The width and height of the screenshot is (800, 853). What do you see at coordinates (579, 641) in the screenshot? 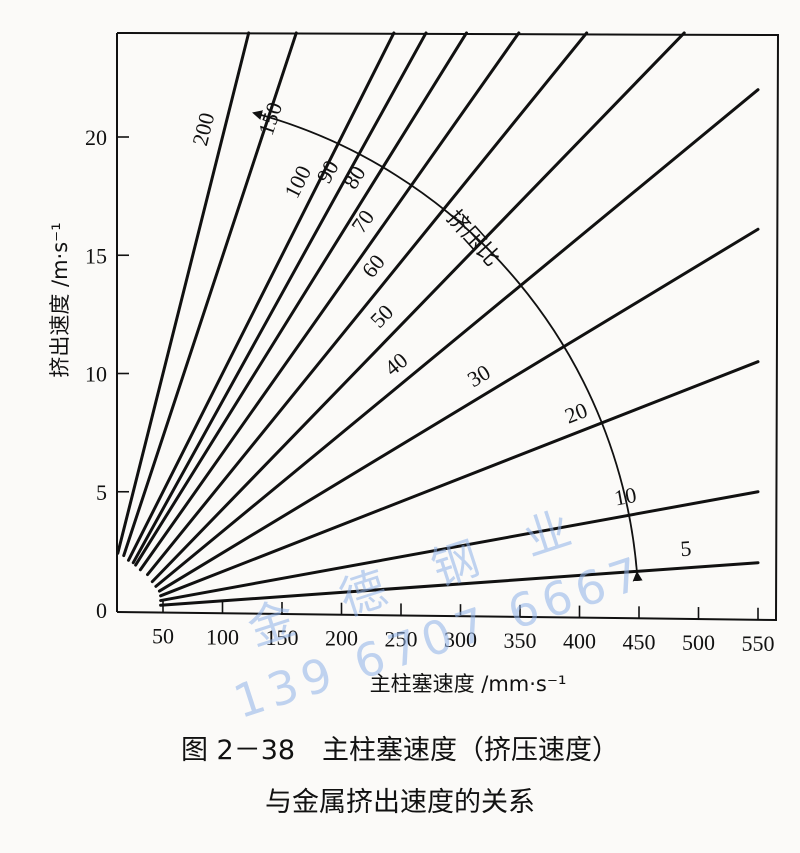
I see `x-tick-label: 400` at bounding box center [579, 641].